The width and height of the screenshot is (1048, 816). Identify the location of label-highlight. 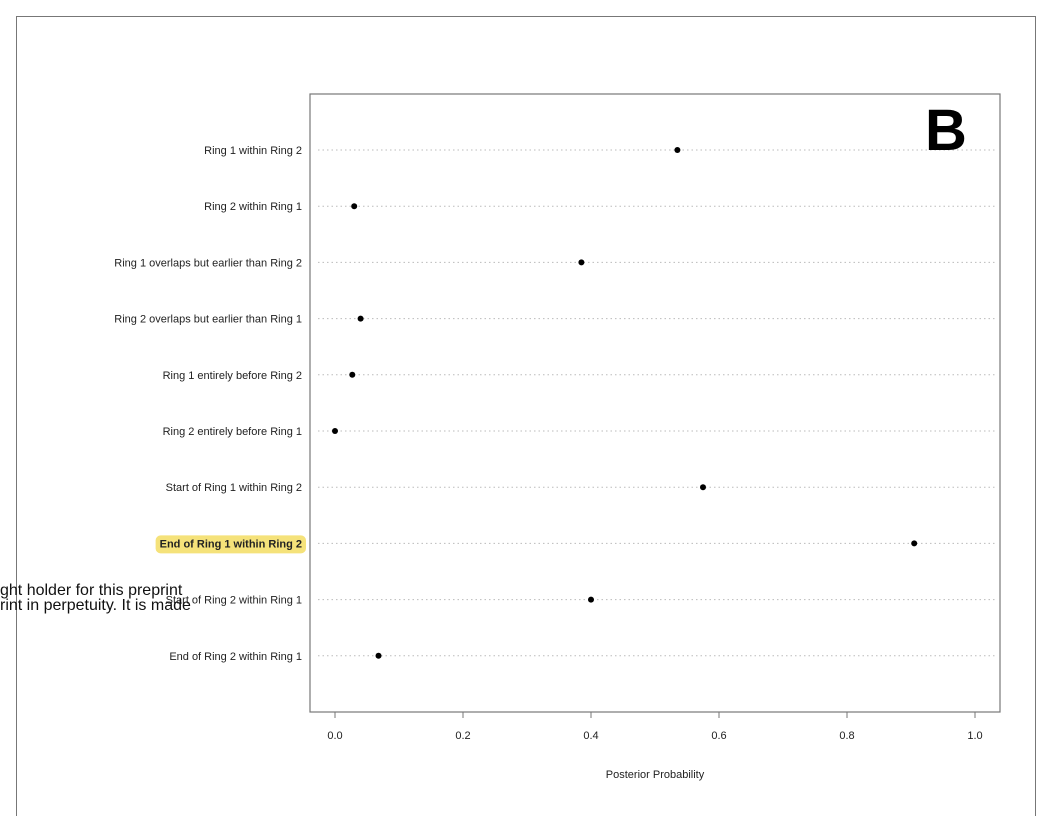
(230, 544).